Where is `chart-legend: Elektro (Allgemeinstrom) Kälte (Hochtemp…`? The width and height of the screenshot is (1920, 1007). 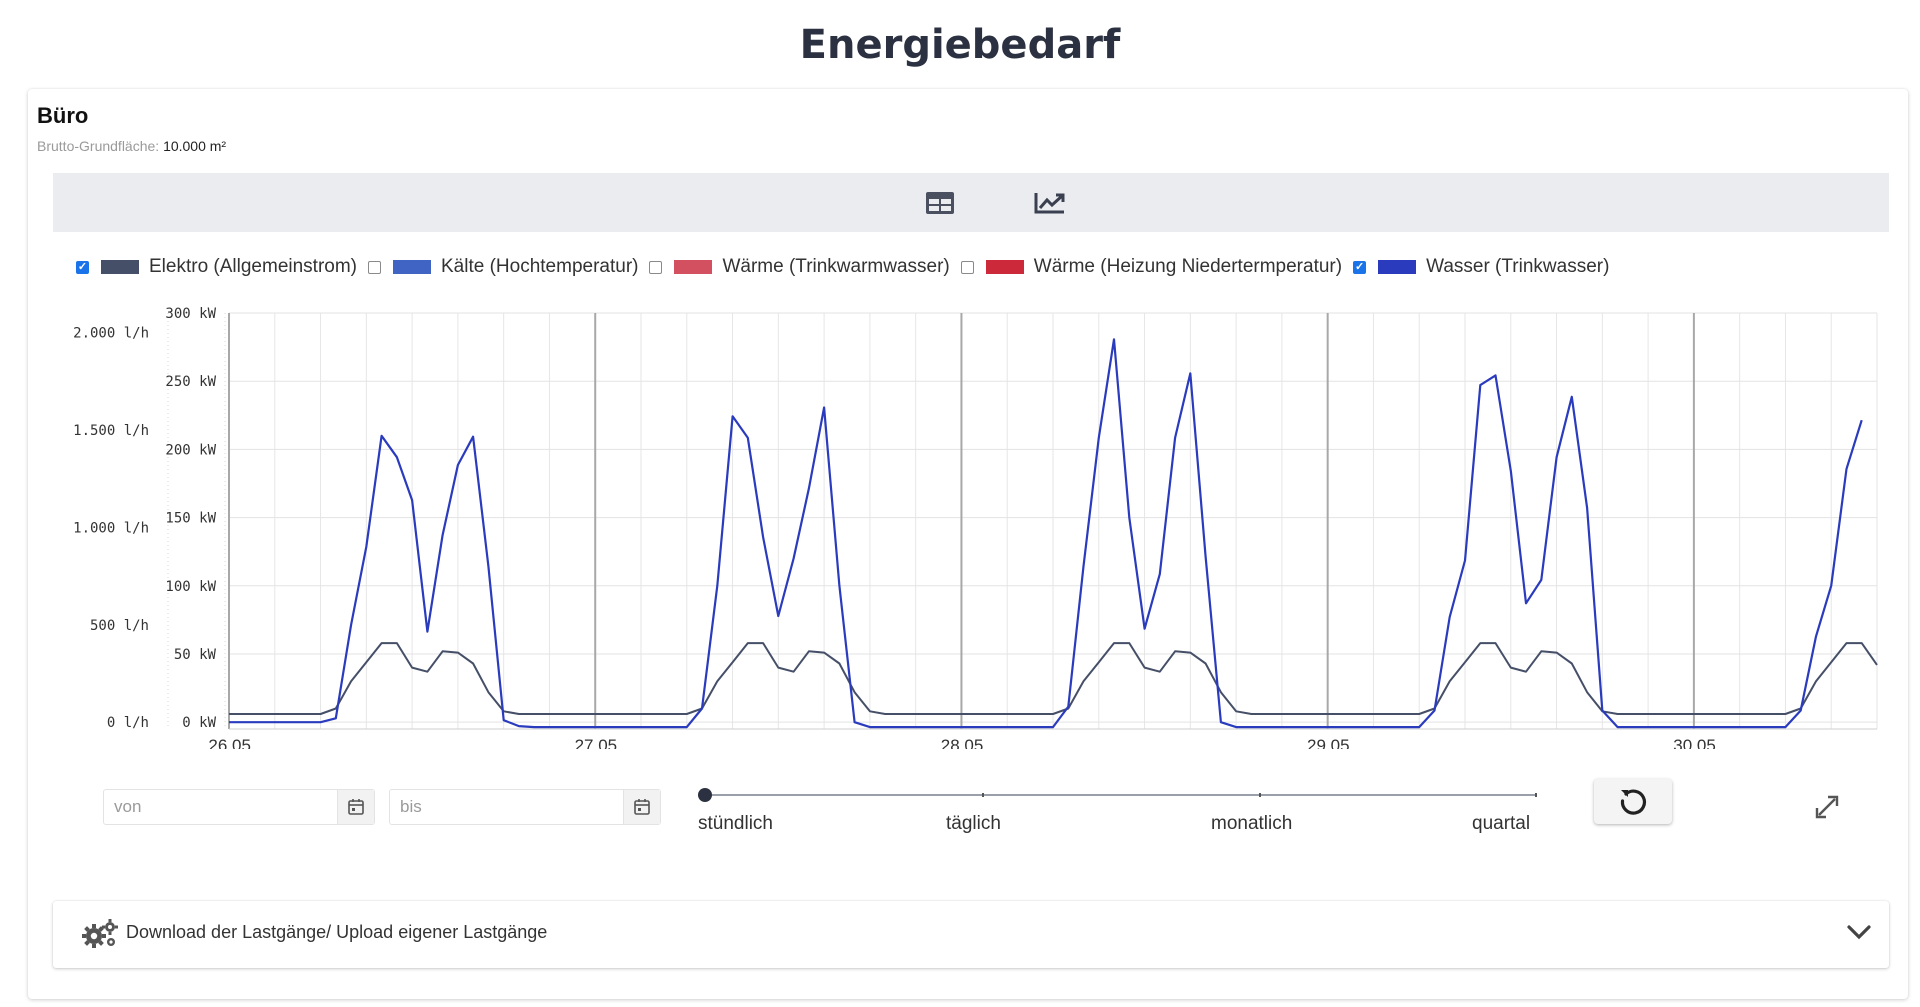 chart-legend: Elektro (Allgemeinstrom) Kälte (Hochtemp… is located at coordinates (848, 267).